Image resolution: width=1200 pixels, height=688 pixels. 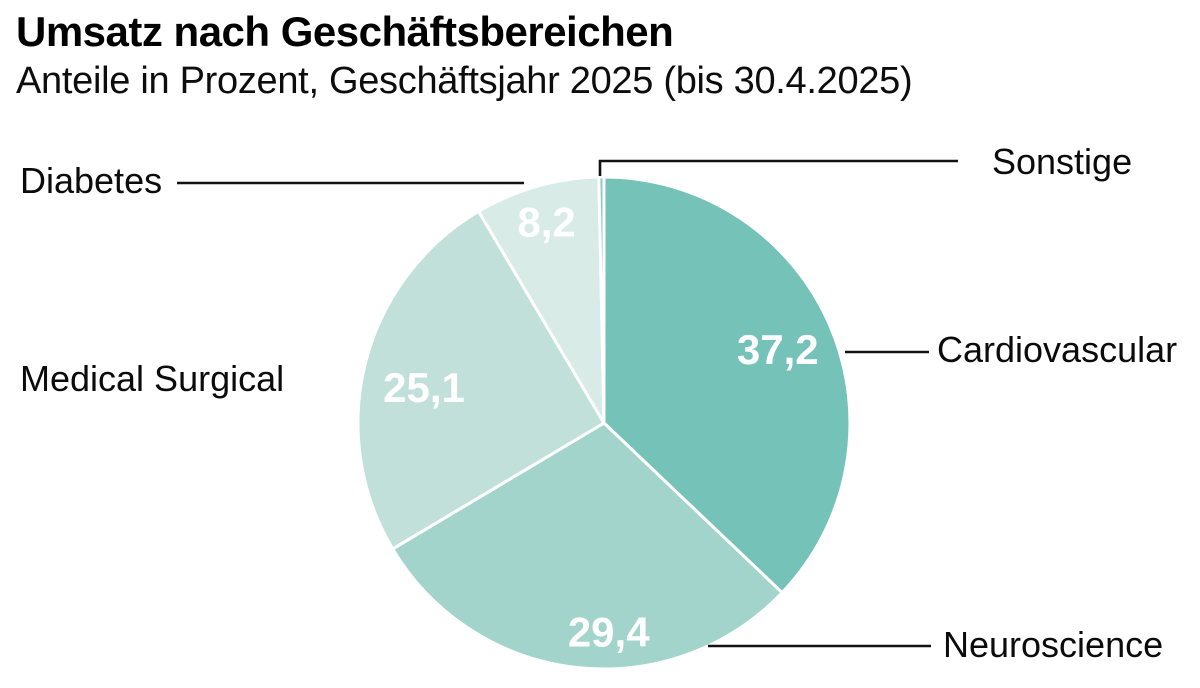 What do you see at coordinates (778, 349) in the screenshot?
I see `slice-value-cardiovascular: 37,2` at bounding box center [778, 349].